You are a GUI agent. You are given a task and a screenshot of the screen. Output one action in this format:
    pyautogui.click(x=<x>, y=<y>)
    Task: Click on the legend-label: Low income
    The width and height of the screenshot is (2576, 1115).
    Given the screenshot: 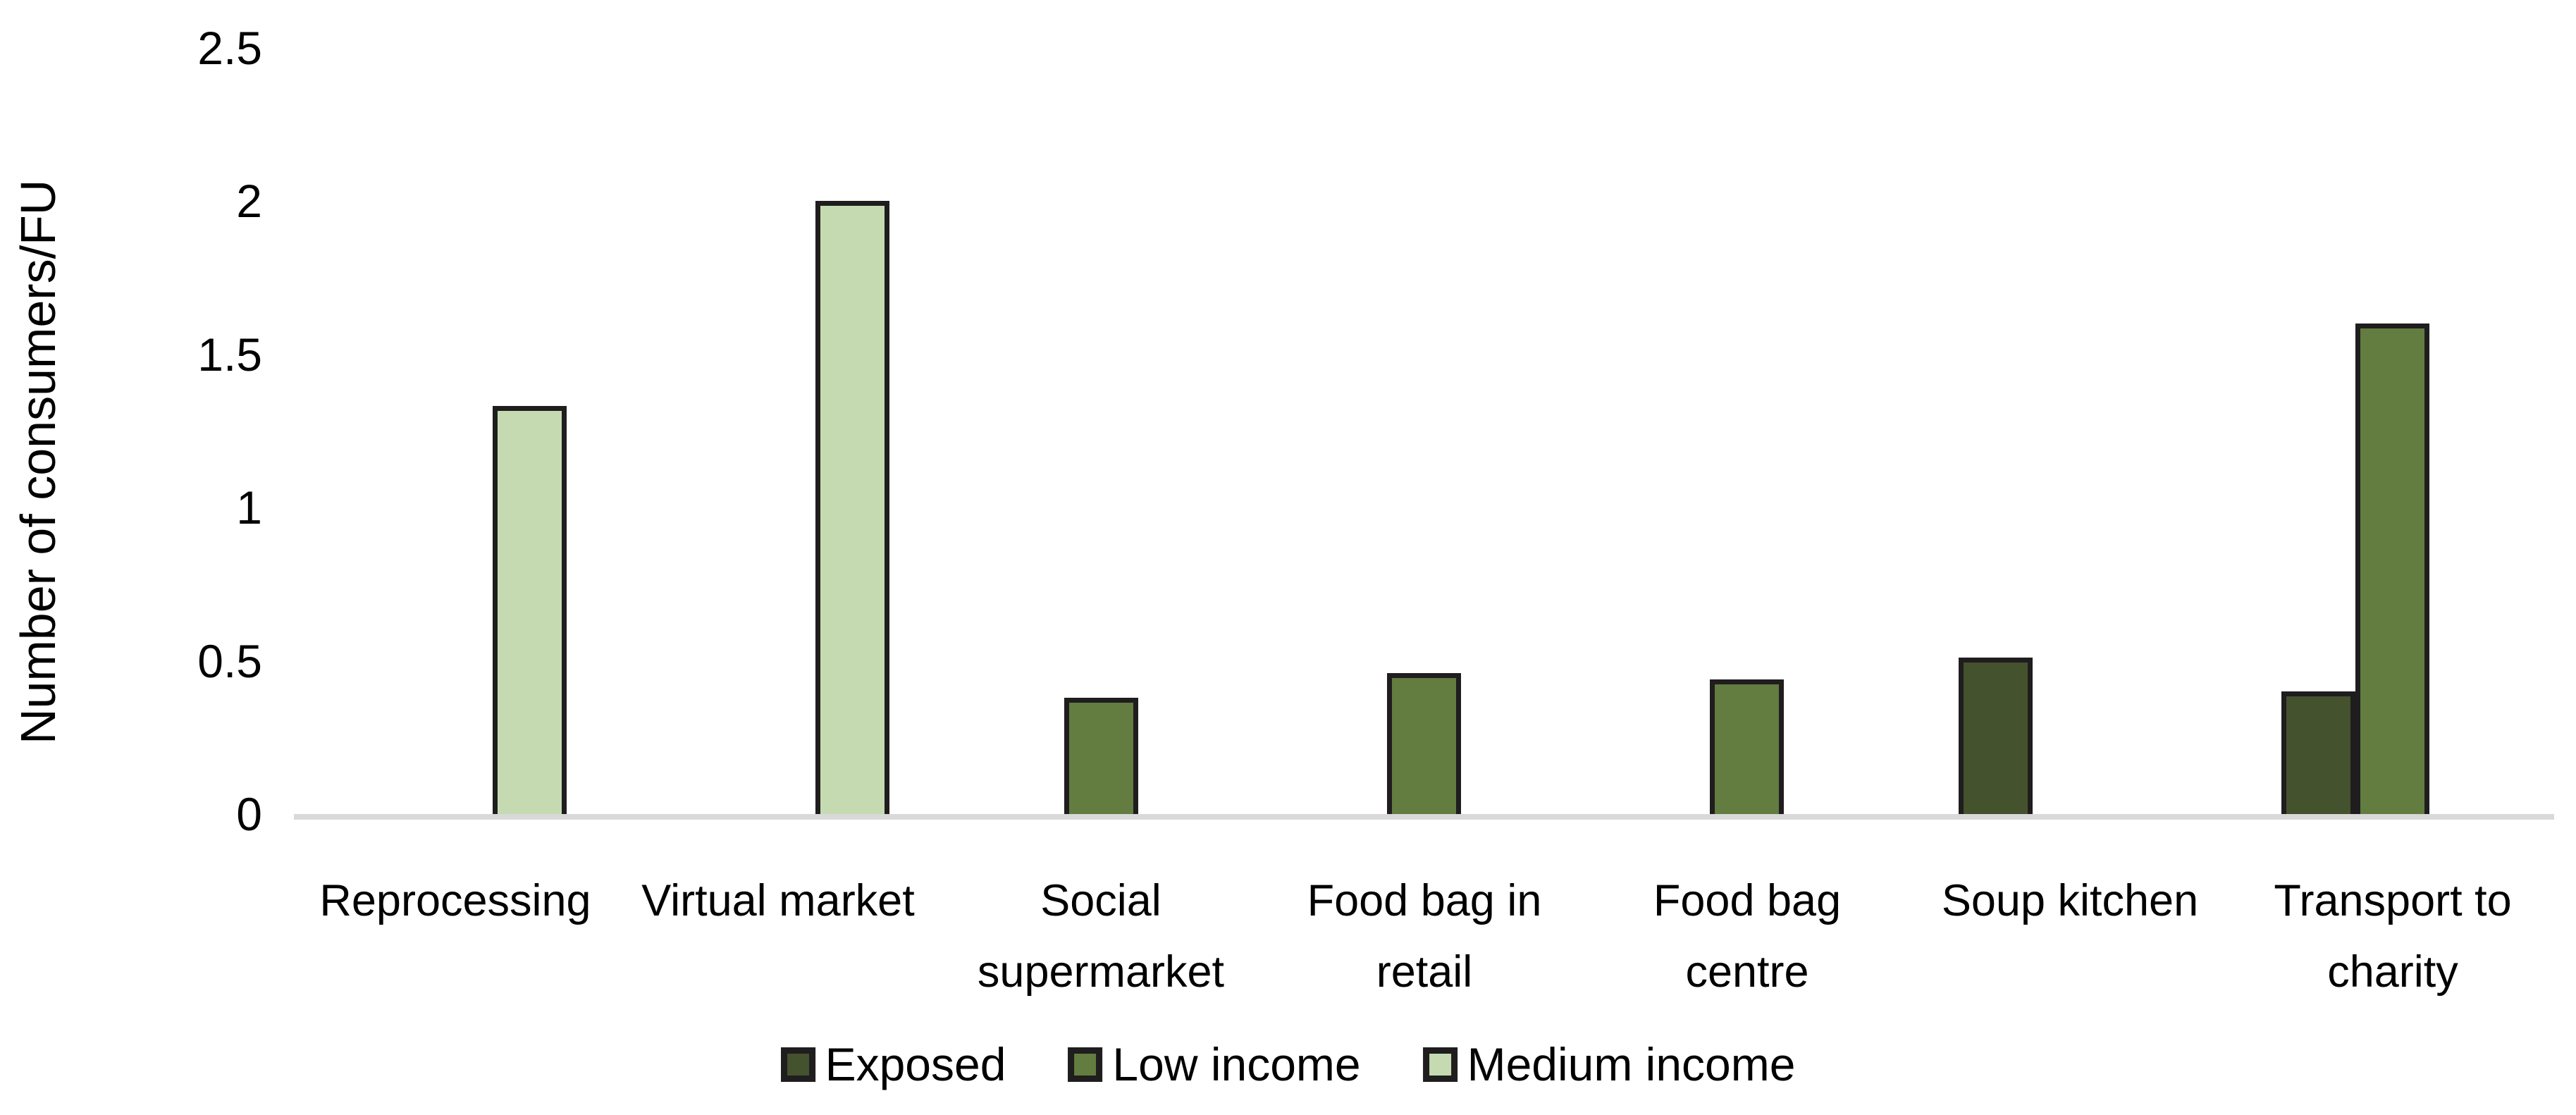 What is the action you would take?
    pyautogui.click(x=1236, y=1064)
    